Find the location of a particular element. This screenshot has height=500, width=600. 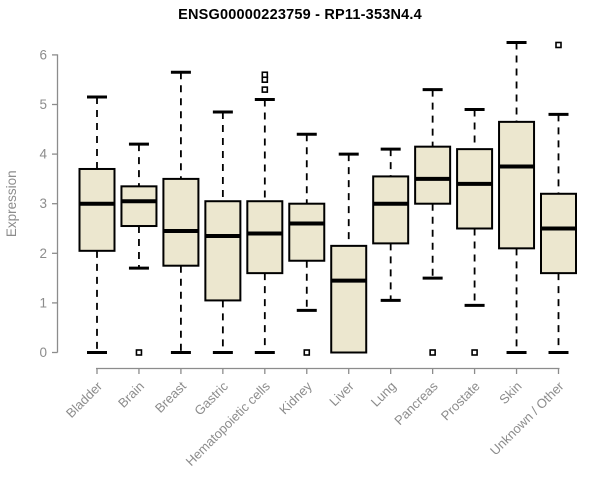

y-tick-label: 2 is located at coordinates (43, 253).